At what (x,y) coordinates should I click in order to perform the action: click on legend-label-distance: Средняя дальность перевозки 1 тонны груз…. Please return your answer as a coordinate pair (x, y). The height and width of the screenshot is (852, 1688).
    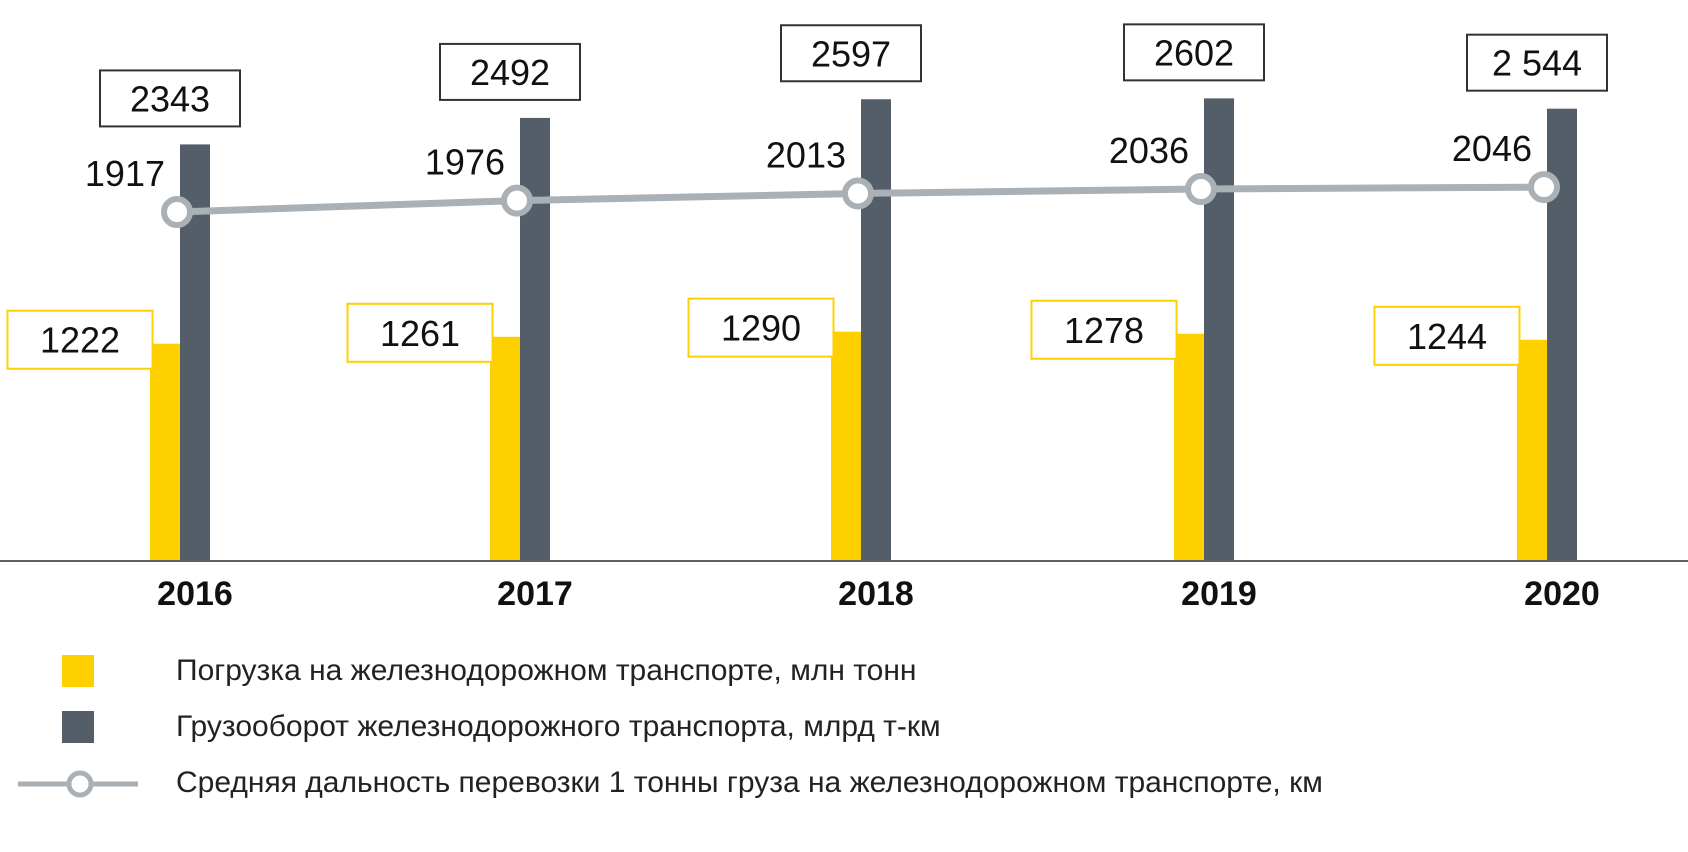
    Looking at the image, I should click on (749, 782).